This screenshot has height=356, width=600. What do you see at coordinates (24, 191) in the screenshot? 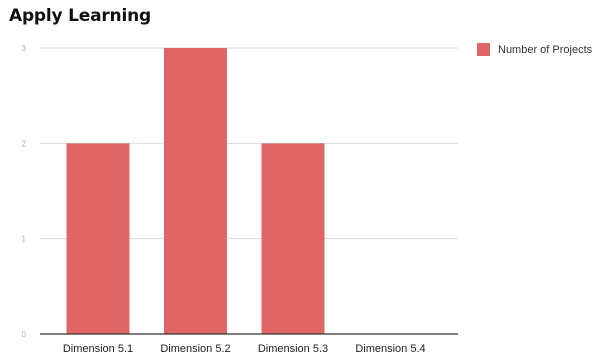
I see `y-tick-labels: 0 1 2 3` at bounding box center [24, 191].